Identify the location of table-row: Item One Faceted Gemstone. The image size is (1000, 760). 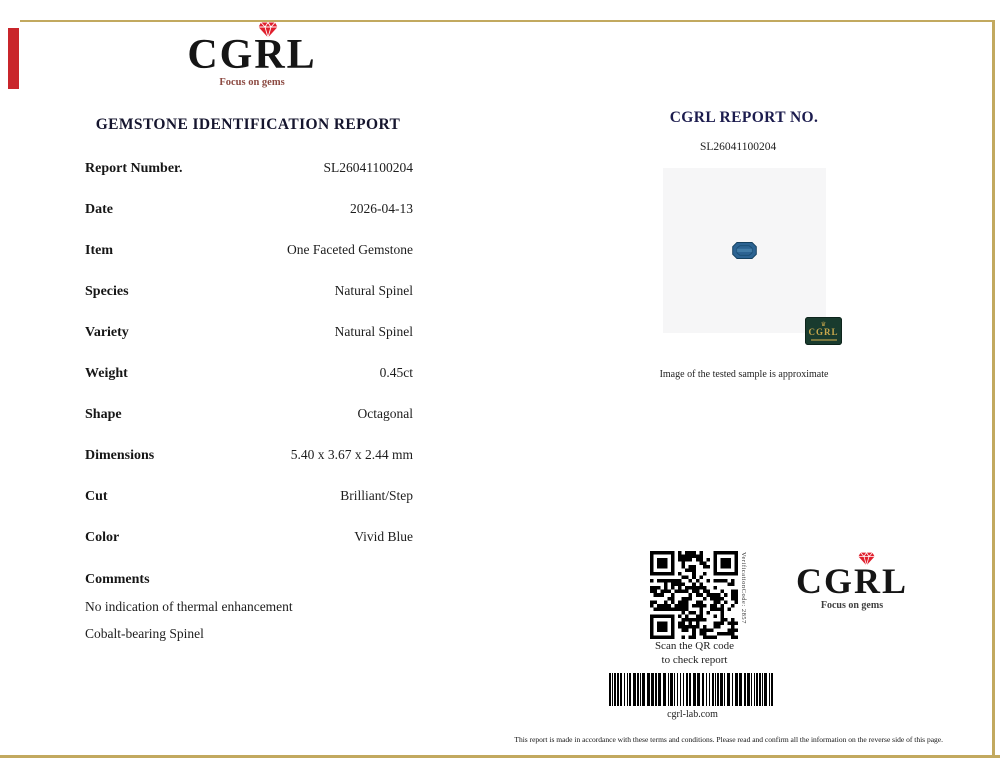
(249, 262).